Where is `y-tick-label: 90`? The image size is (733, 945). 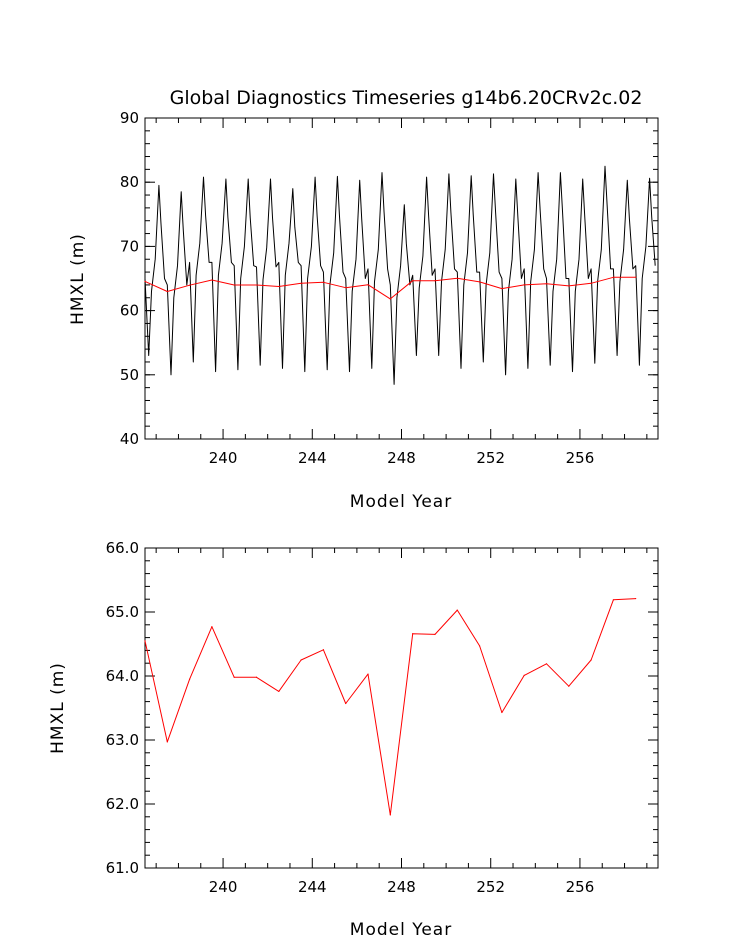 y-tick-label: 90 is located at coordinates (129, 118).